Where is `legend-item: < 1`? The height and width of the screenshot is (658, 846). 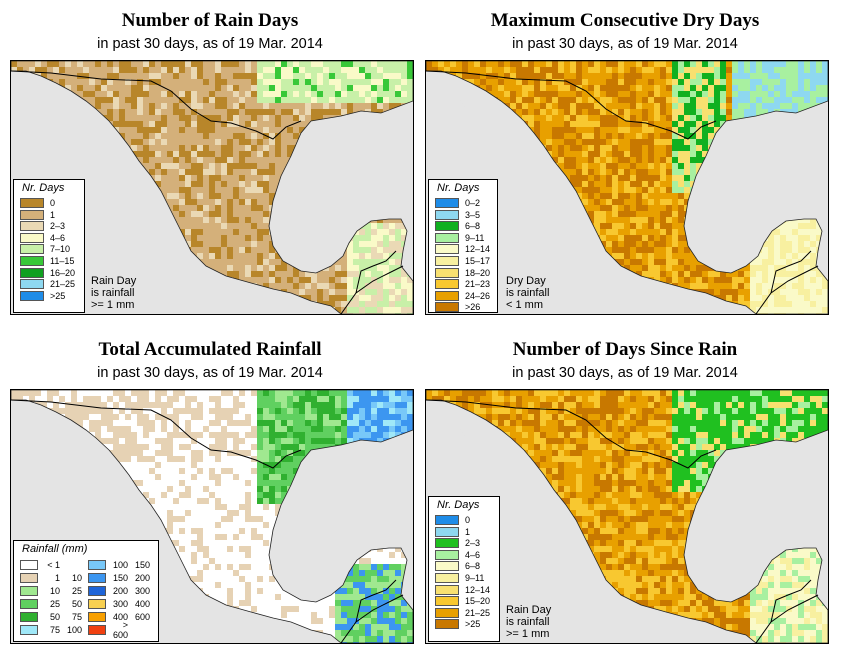 legend-item: < 1 is located at coordinates (51, 564).